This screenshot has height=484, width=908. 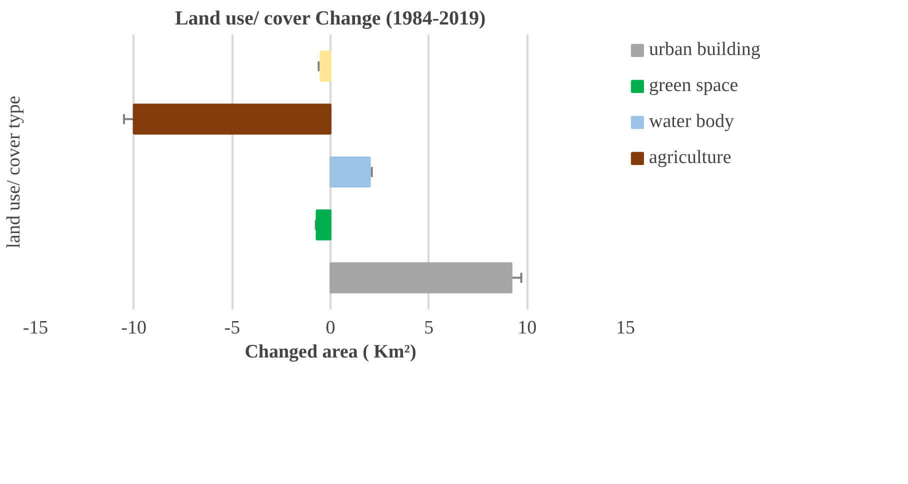 I want to click on legend-label: urban building, so click(x=704, y=50).